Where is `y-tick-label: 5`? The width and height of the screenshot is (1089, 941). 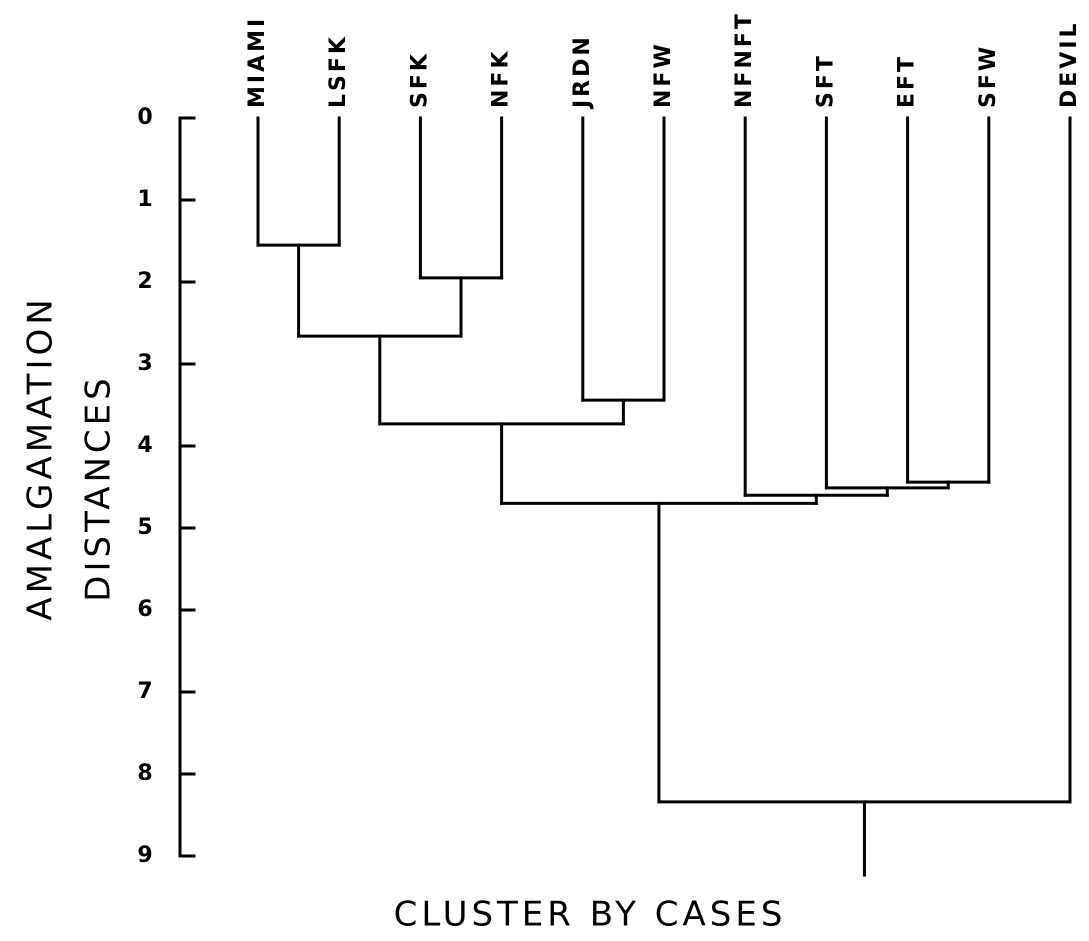
y-tick-label: 5 is located at coordinates (144, 527).